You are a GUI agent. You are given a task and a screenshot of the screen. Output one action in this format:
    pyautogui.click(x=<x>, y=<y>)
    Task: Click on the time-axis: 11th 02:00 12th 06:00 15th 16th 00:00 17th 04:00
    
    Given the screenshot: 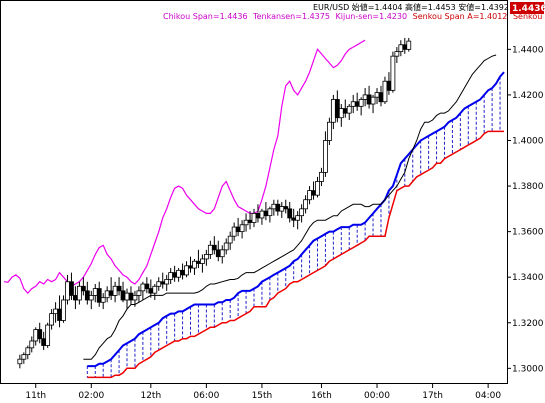 What is the action you would take?
    pyautogui.click(x=263, y=392)
    